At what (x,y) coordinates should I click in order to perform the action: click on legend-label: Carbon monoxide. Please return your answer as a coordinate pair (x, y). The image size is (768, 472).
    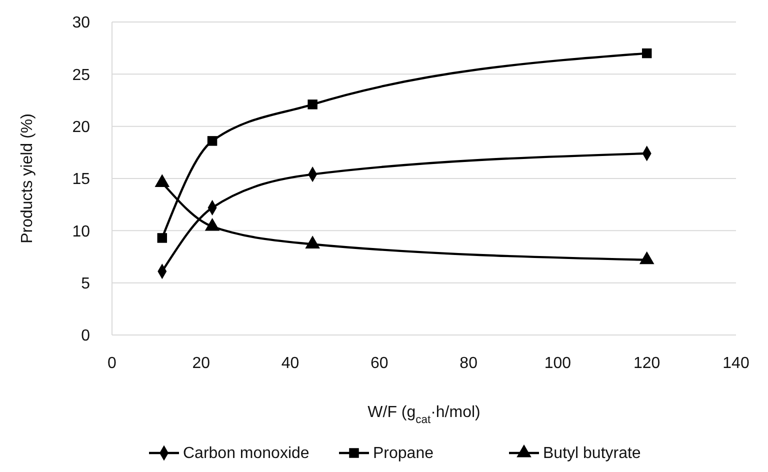
    Looking at the image, I should click on (246, 453).